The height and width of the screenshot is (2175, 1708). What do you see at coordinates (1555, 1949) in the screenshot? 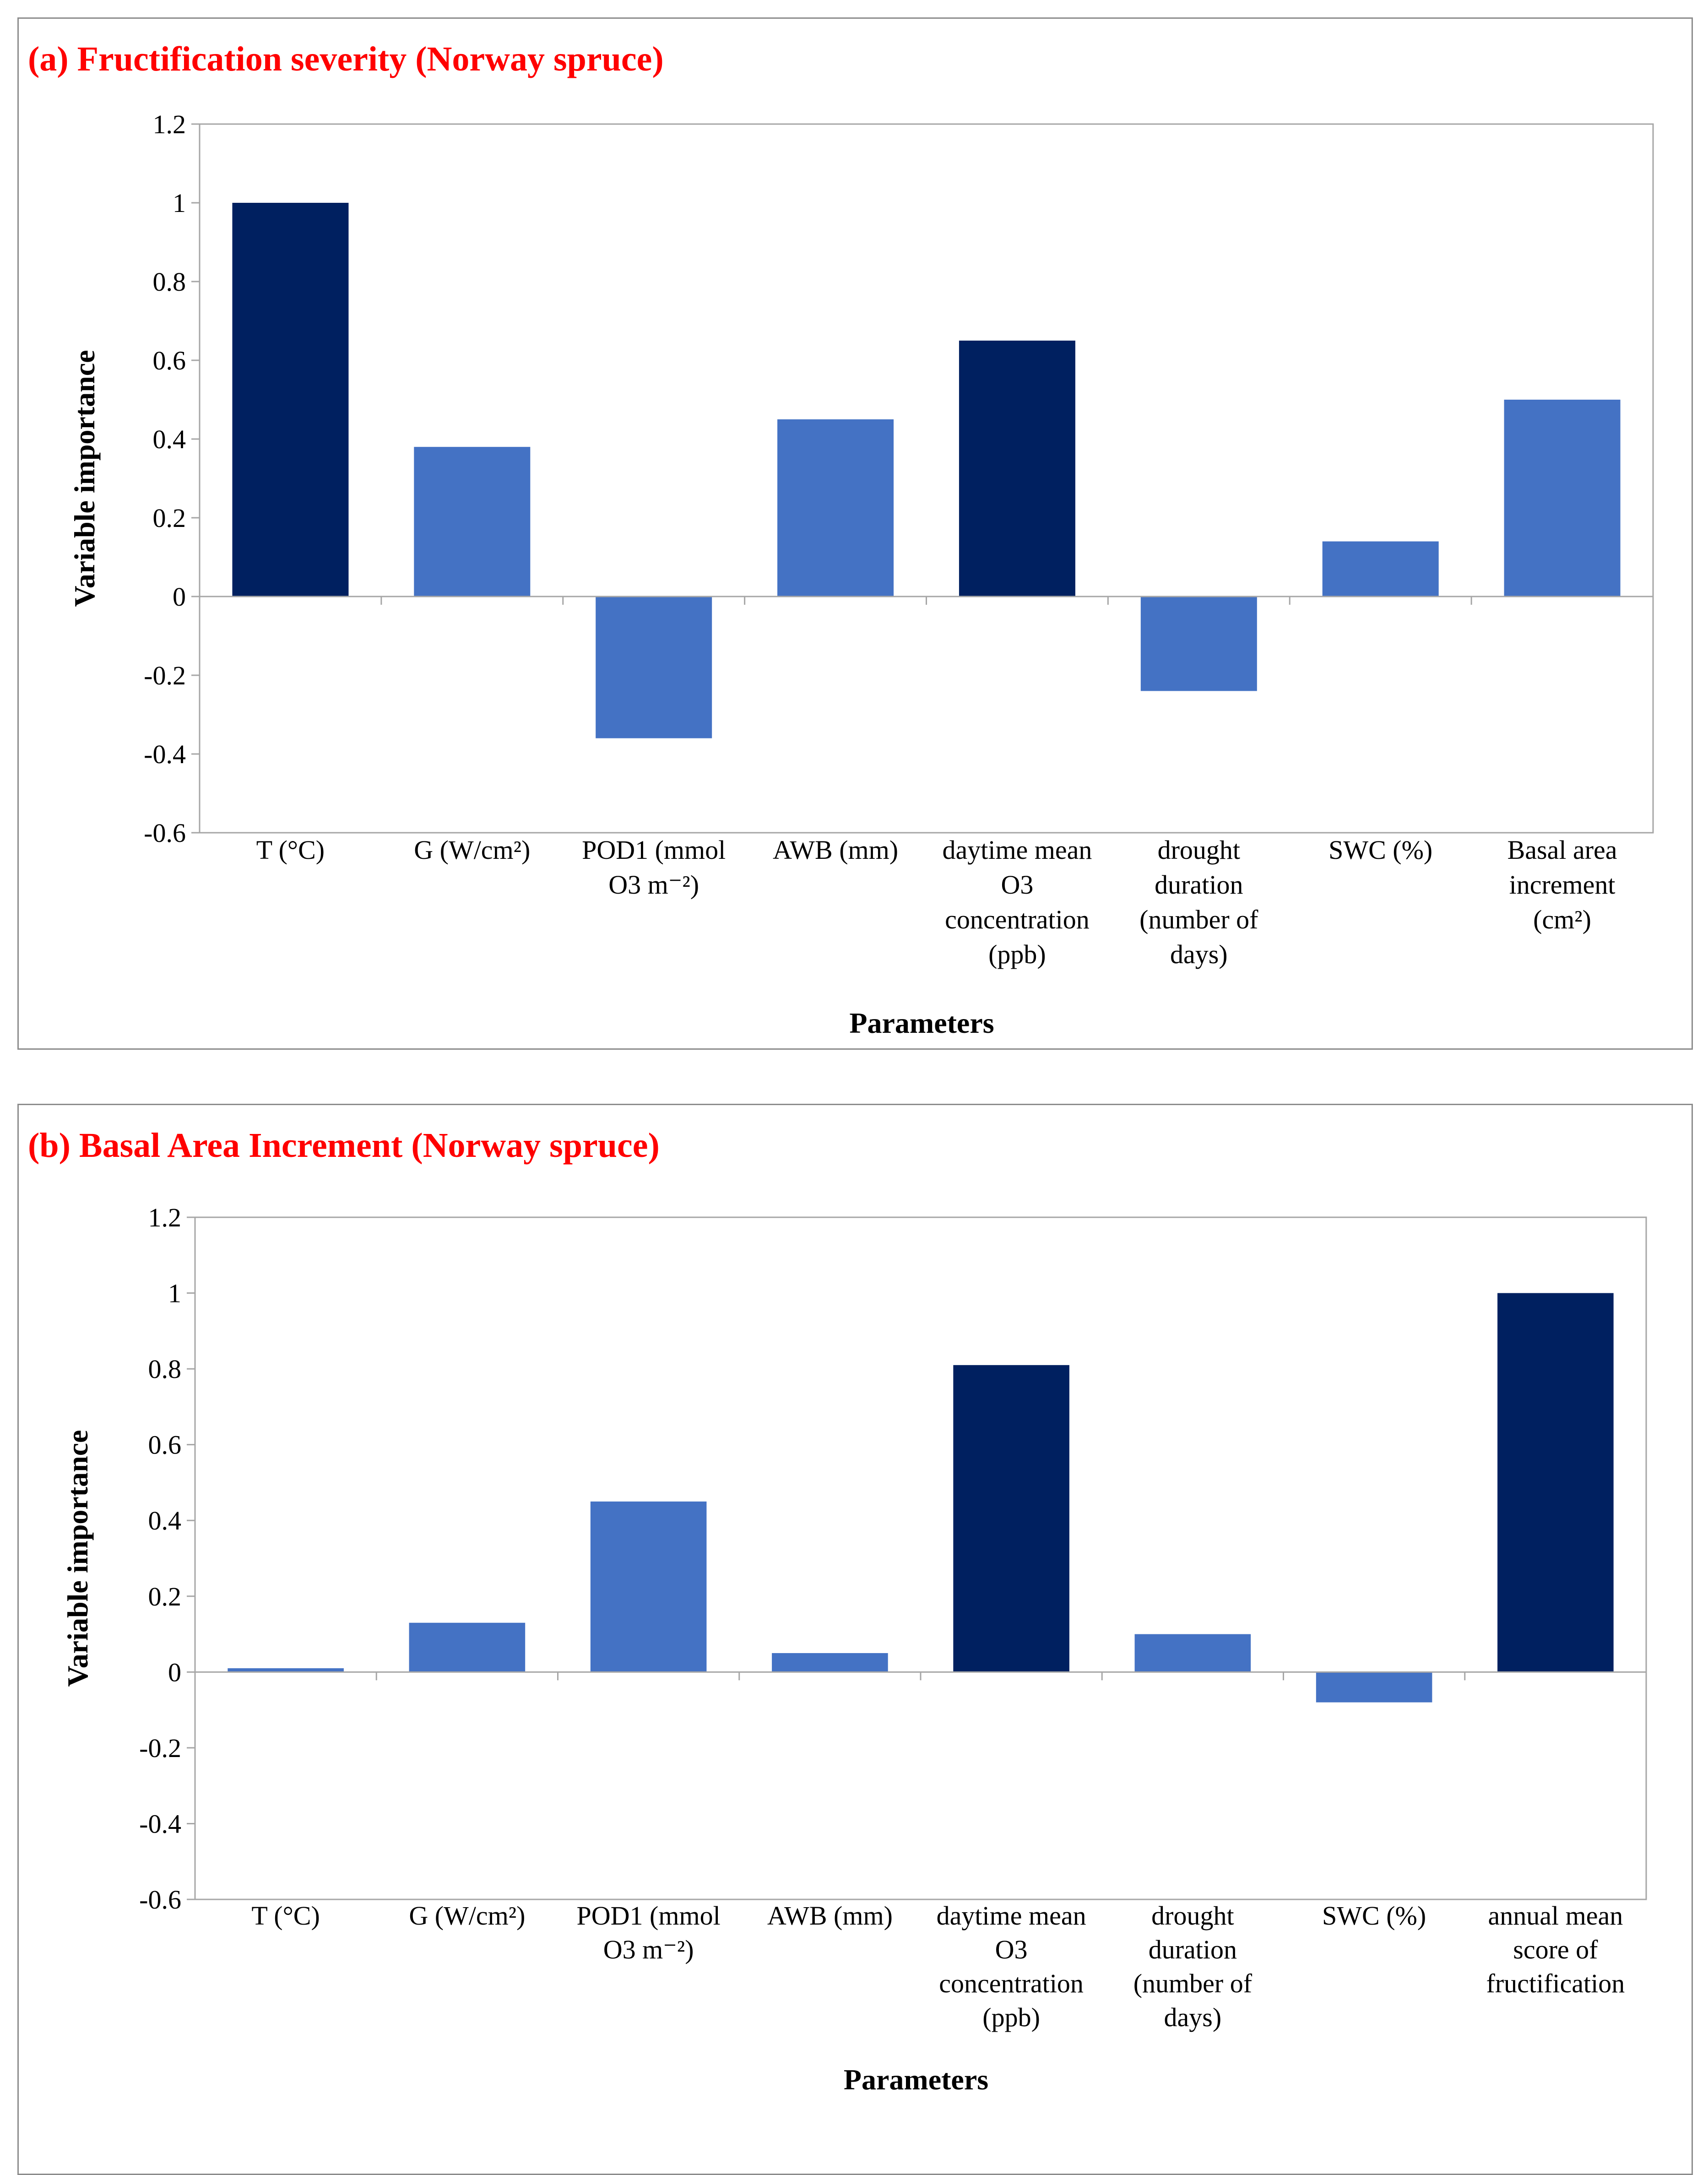
I see `category-label: score of` at bounding box center [1555, 1949].